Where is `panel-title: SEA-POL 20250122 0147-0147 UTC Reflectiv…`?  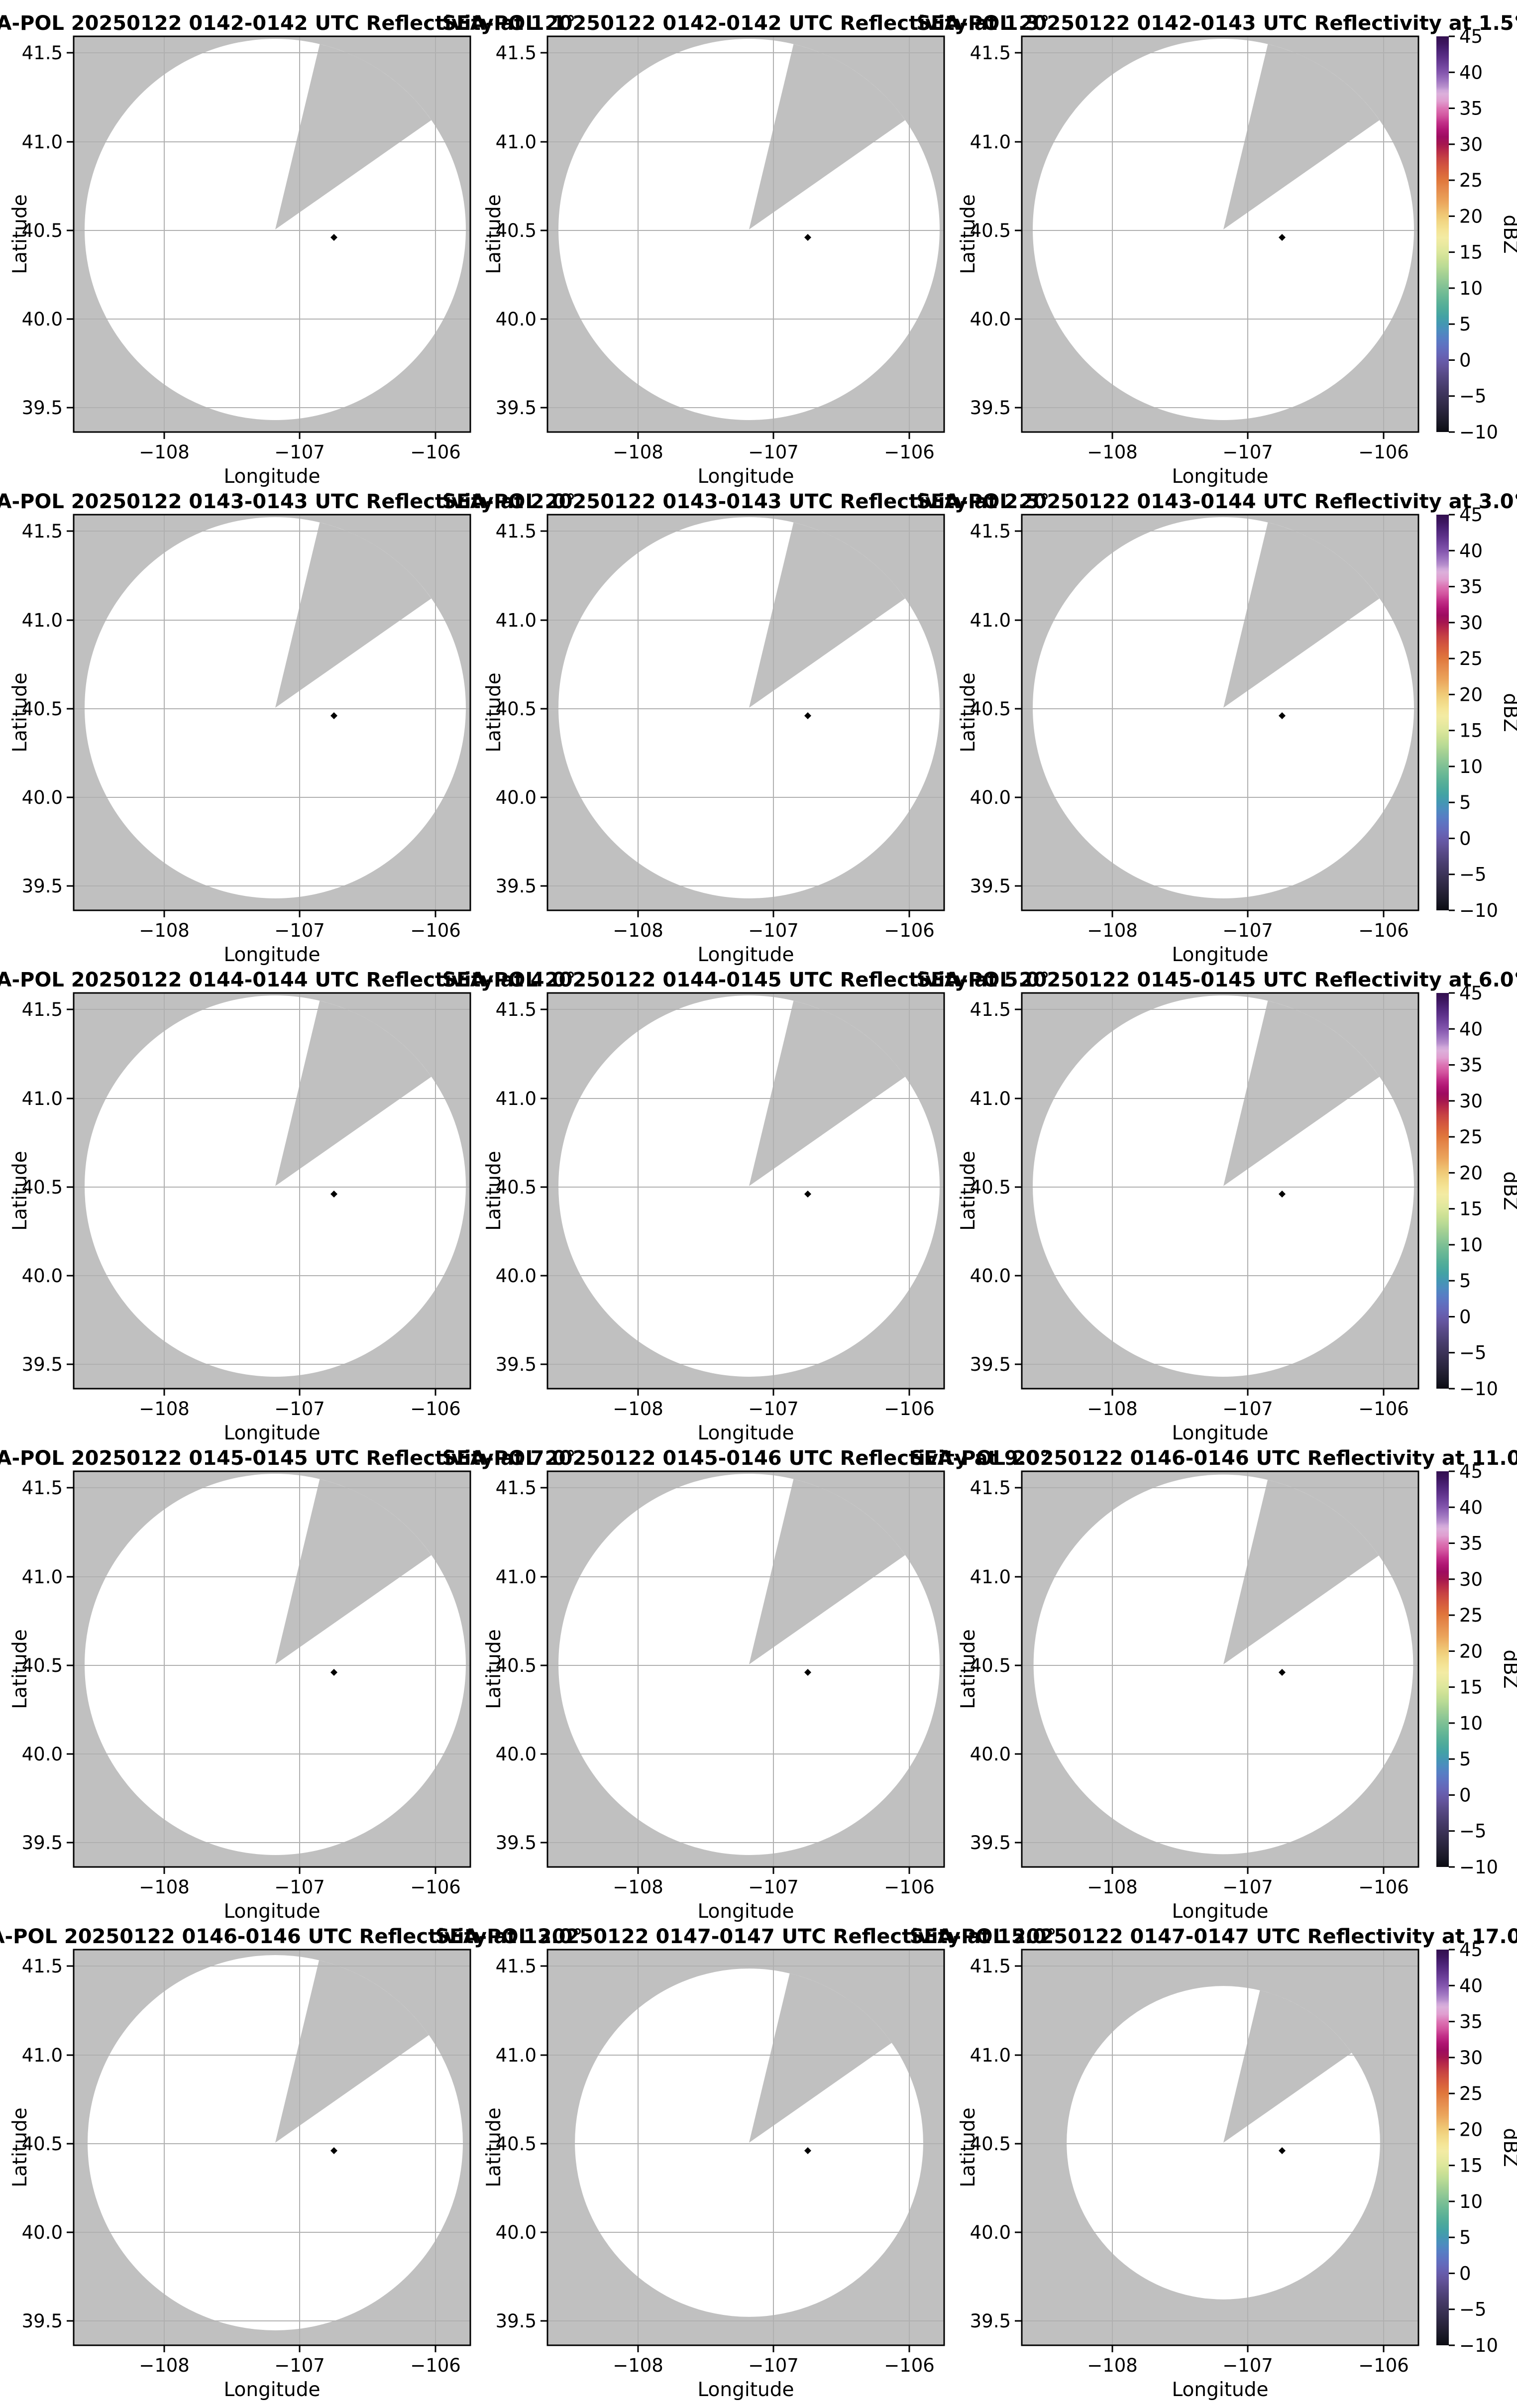 panel-title: SEA-POL 20250122 0147-0147 UTC Reflectiv… is located at coordinates (746, 1936).